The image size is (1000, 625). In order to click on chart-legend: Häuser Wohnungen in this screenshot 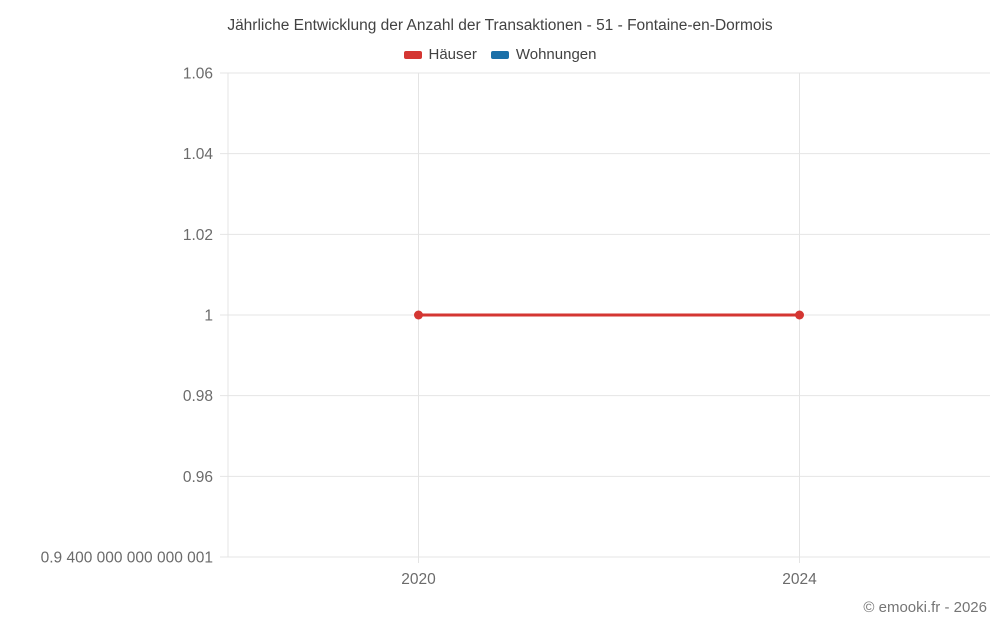, I will do `click(500, 54)`.